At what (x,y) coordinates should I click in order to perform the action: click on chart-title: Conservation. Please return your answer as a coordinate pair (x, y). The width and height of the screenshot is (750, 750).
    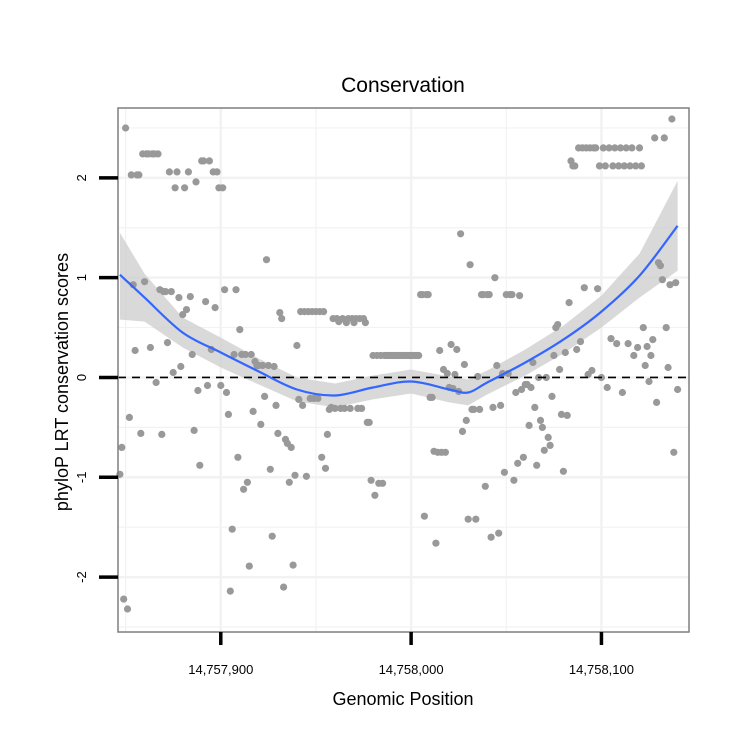
    Looking at the image, I should click on (403, 85).